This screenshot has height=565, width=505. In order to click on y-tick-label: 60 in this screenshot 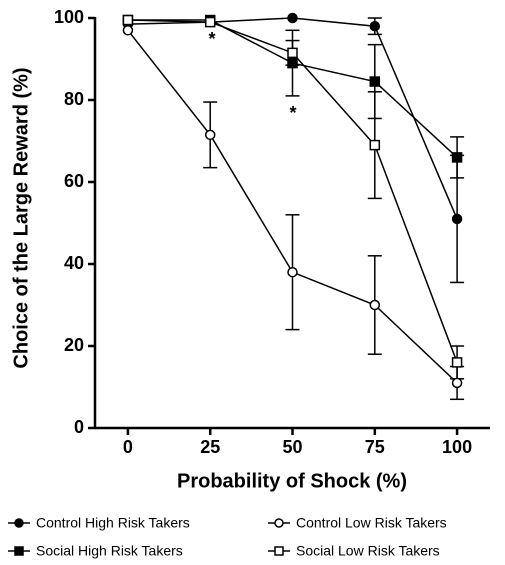, I will do `click(74, 181)`.